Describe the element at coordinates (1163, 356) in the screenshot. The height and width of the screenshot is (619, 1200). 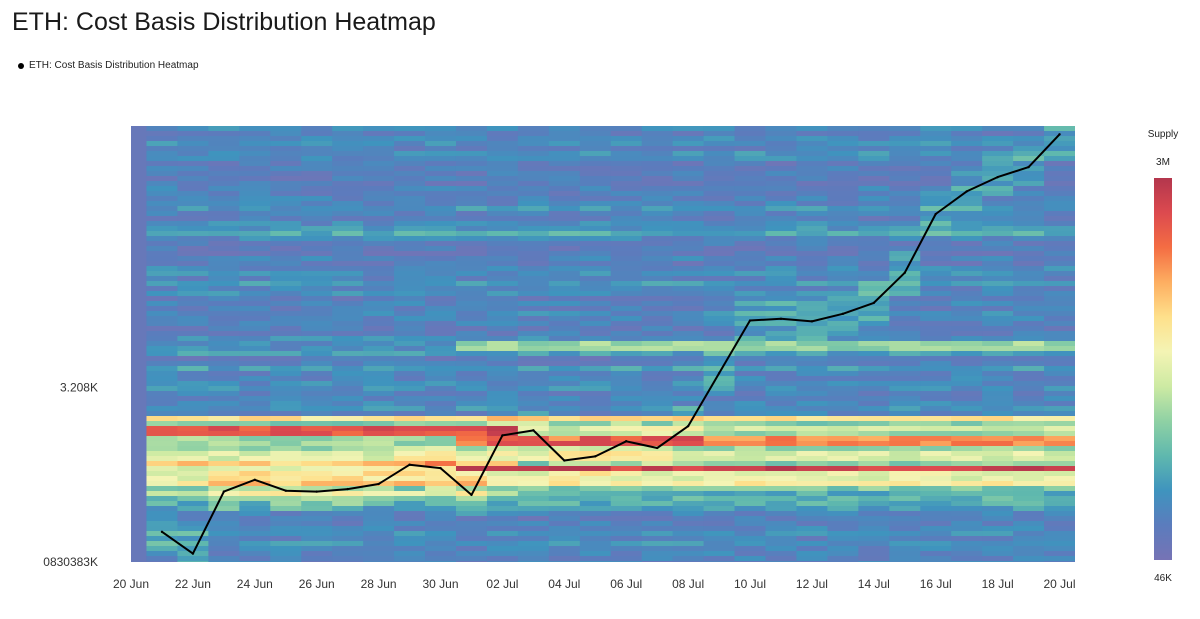
I see `colorbar: Supply 3M 46K` at that location.